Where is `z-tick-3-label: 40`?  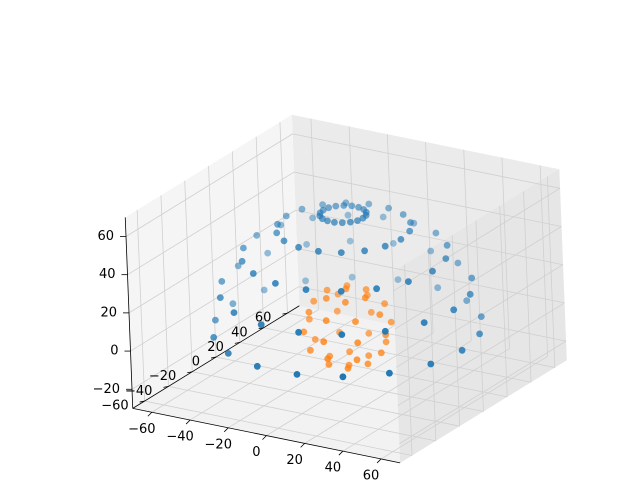
z-tick-3-label: 40 is located at coordinates (107, 274).